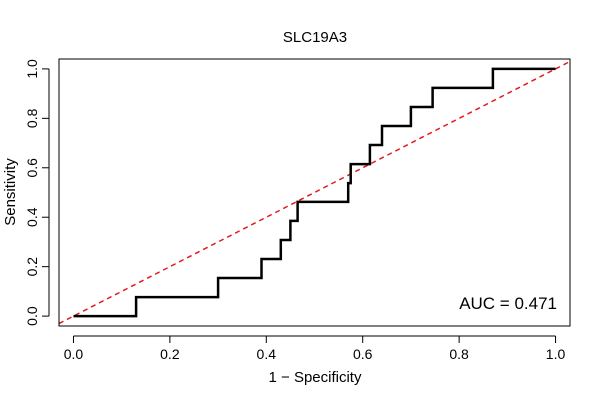 The image size is (600, 400). Describe the element at coordinates (315, 348) in the screenshot. I see `x-axis: 0.0 0.2 0.4 0.6 0.8 1.0` at that location.